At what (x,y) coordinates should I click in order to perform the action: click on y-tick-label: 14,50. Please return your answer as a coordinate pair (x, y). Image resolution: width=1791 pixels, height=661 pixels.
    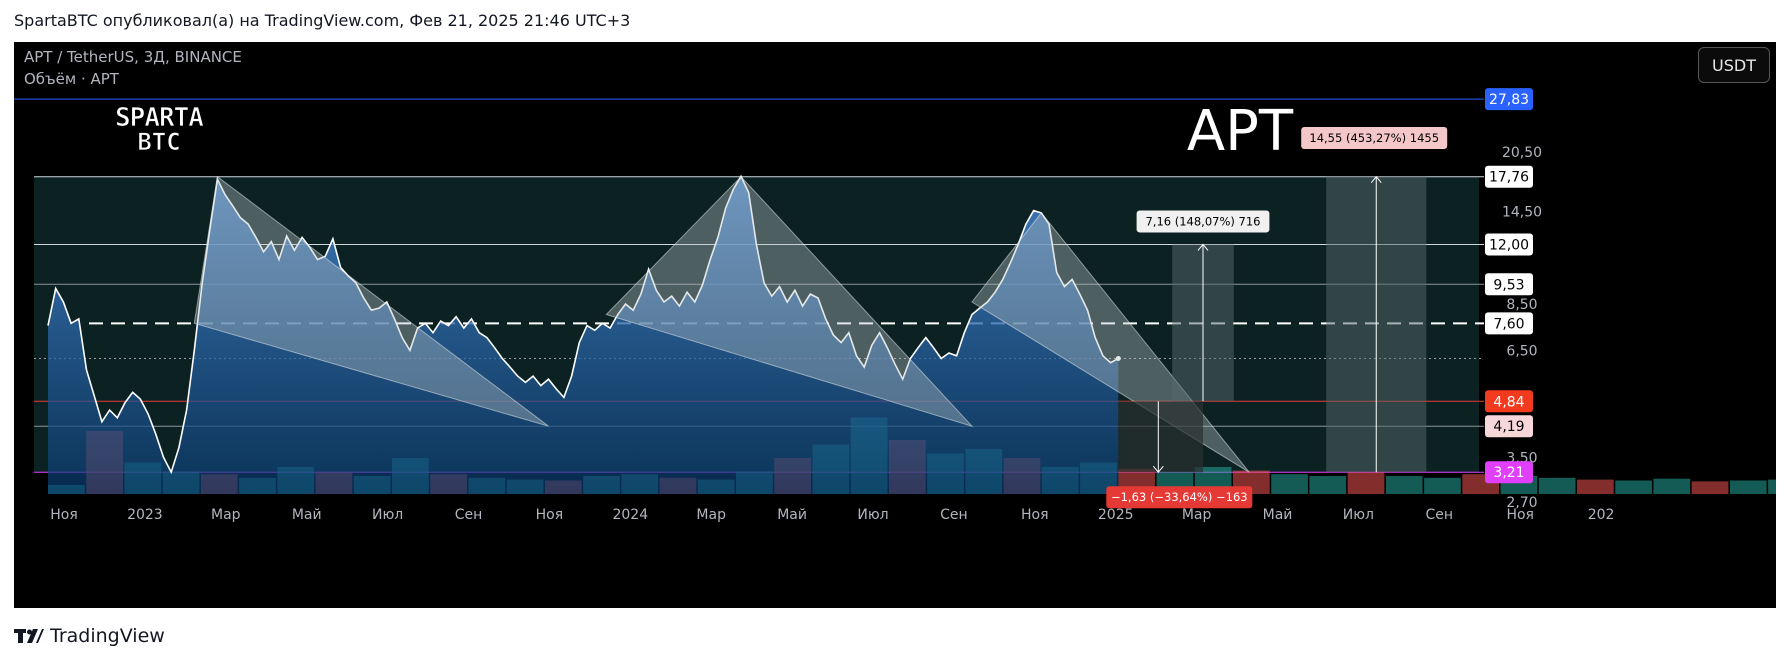
    Looking at the image, I should click on (1522, 213).